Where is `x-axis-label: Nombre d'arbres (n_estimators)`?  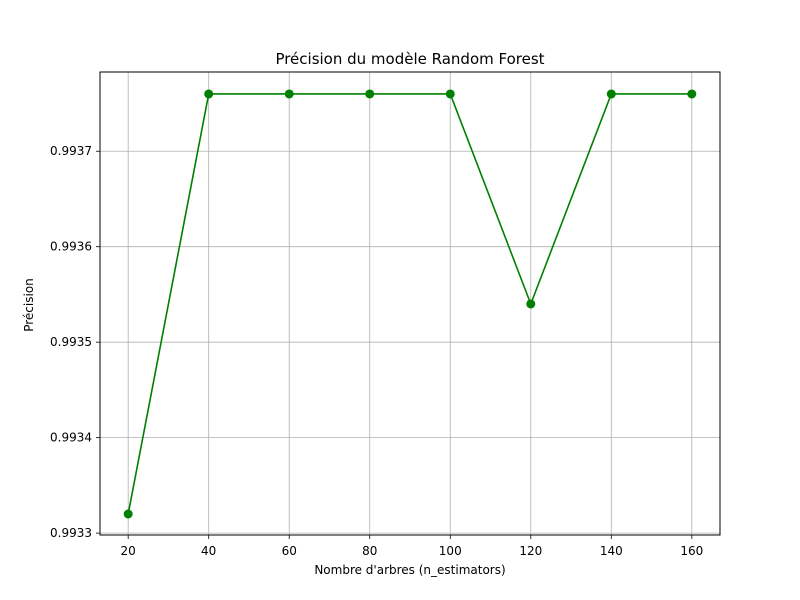 x-axis-label: Nombre d'arbres (n_estimators) is located at coordinates (409, 570).